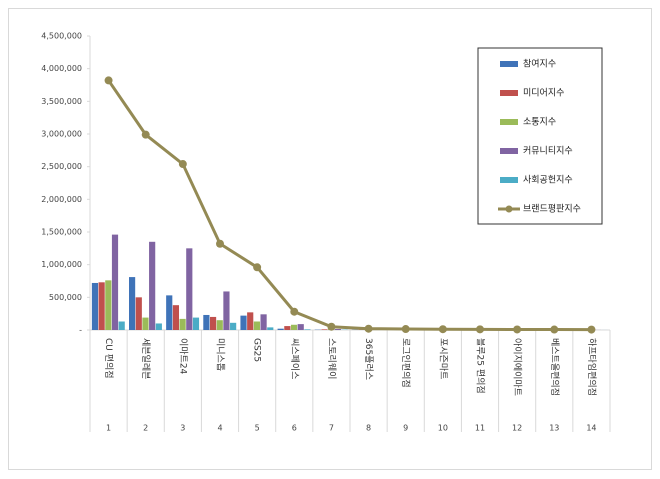 Image resolution: width=660 pixels, height=479 pixels. What do you see at coordinates (539, 122) in the screenshot?
I see `legend-label: 소통지수` at bounding box center [539, 122].